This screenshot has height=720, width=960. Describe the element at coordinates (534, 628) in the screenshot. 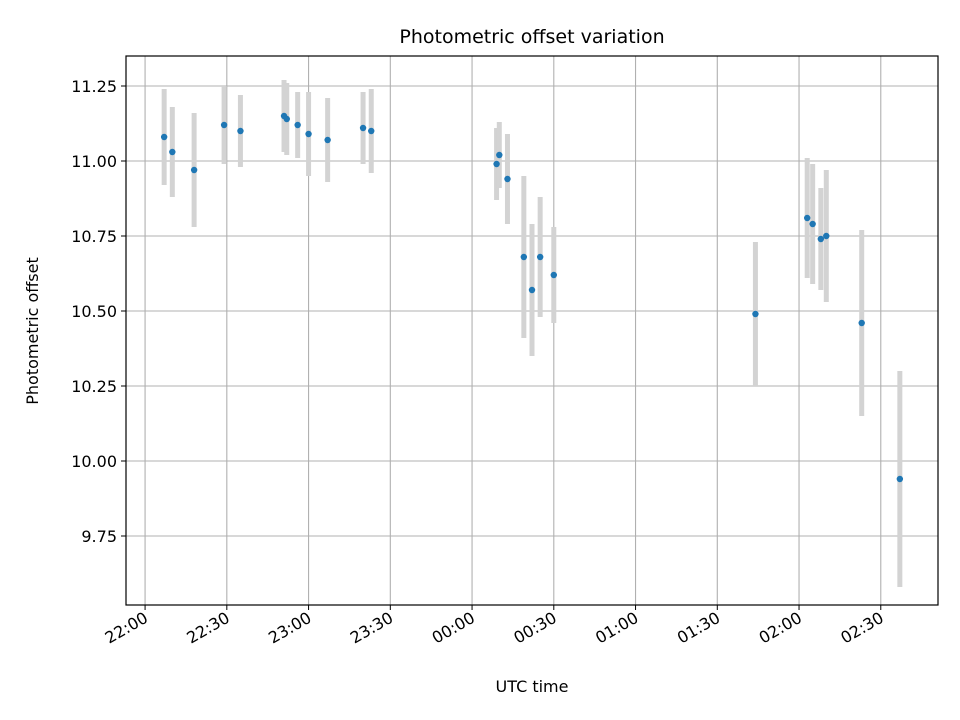

I see `x-tick-label: 00:30` at that location.